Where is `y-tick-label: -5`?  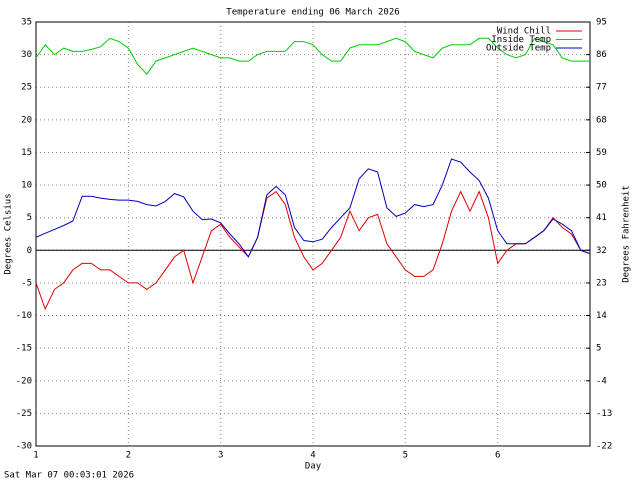 y-tick-label: -5 is located at coordinates (26, 283).